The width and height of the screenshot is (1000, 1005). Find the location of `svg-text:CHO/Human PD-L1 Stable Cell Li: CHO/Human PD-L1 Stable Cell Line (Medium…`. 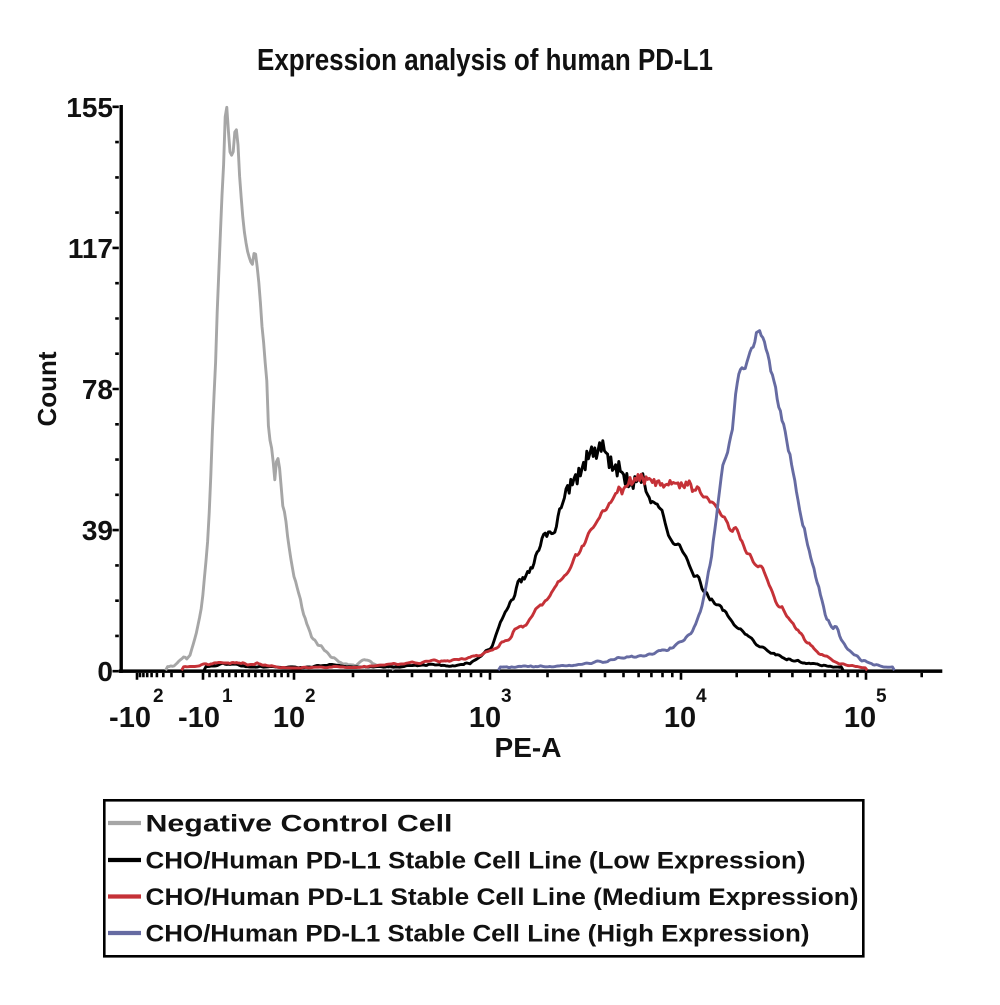

svg-text:CHO/Human PD-L1 Stable Cell Li: CHO/Human PD-L1 Stable Cell Line (Medium… is located at coordinates (502, 897).